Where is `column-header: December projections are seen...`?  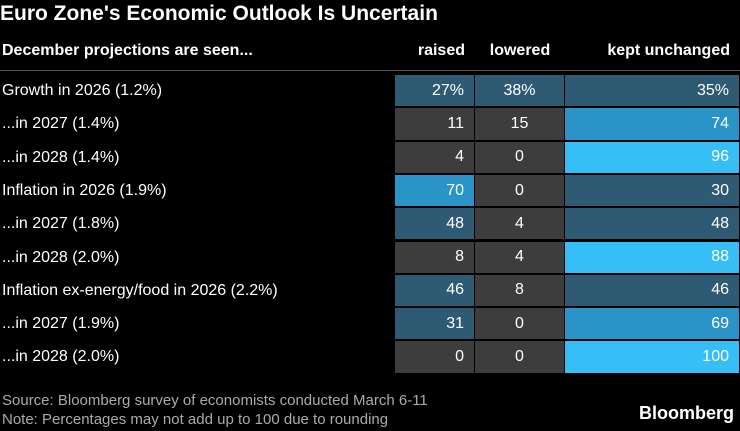
column-header: December projections are seen... is located at coordinates (127, 50).